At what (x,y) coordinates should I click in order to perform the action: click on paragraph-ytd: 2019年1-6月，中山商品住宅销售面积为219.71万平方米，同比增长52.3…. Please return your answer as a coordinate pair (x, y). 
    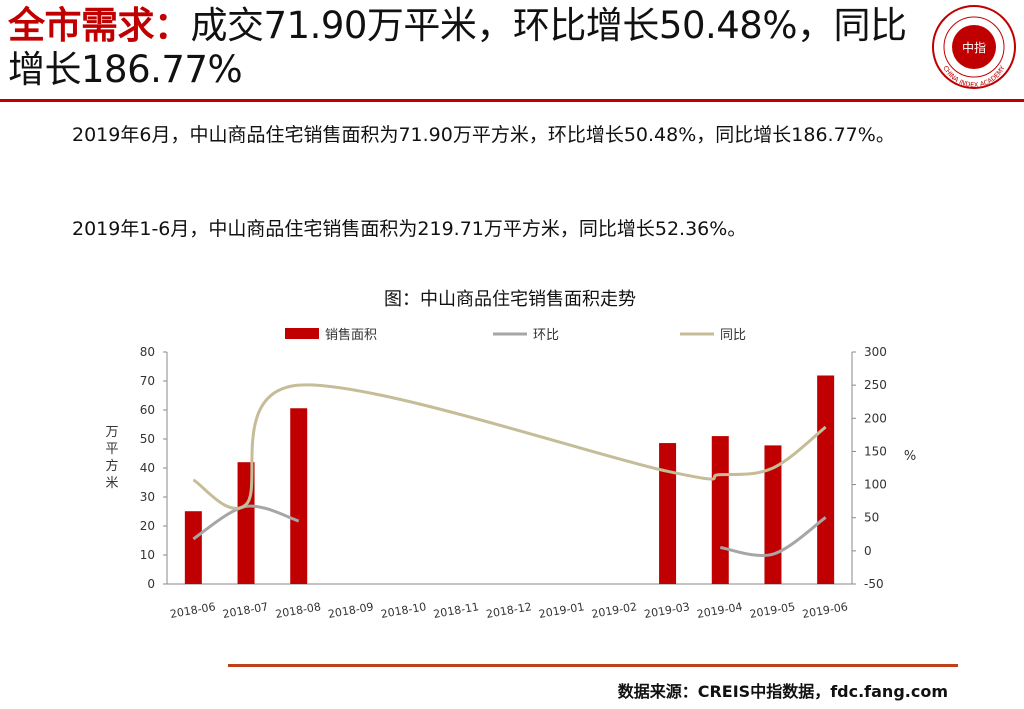
    Looking at the image, I should click on (409, 229).